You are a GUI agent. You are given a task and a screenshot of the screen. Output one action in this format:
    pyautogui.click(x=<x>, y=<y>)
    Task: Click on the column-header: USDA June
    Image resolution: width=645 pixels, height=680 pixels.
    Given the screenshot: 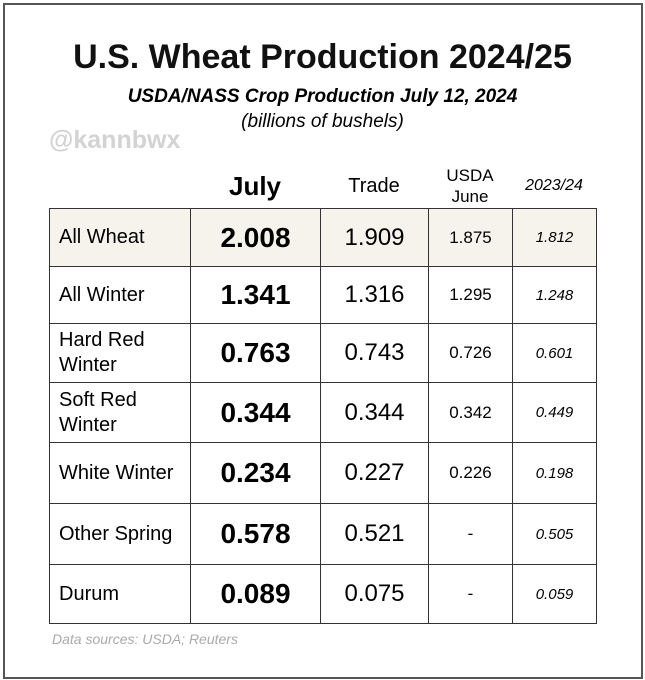 What is the action you would take?
    pyautogui.click(x=470, y=186)
    